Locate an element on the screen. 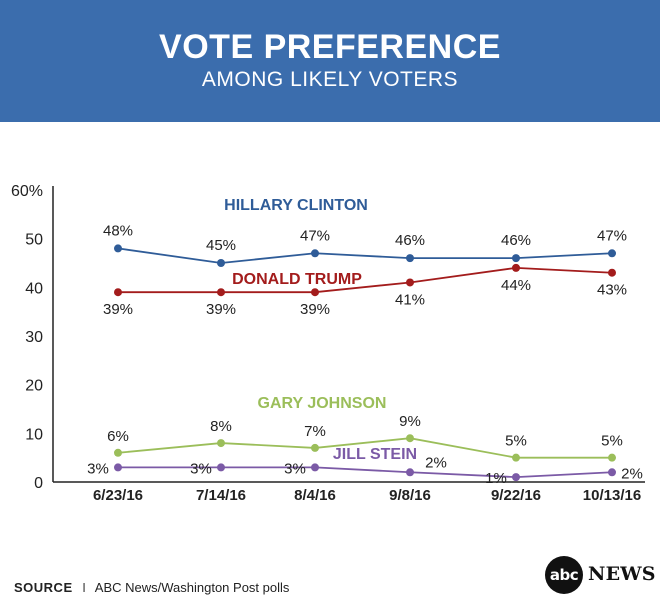 The image size is (660, 608). x-tick-label: 10/13/16 is located at coordinates (612, 495).